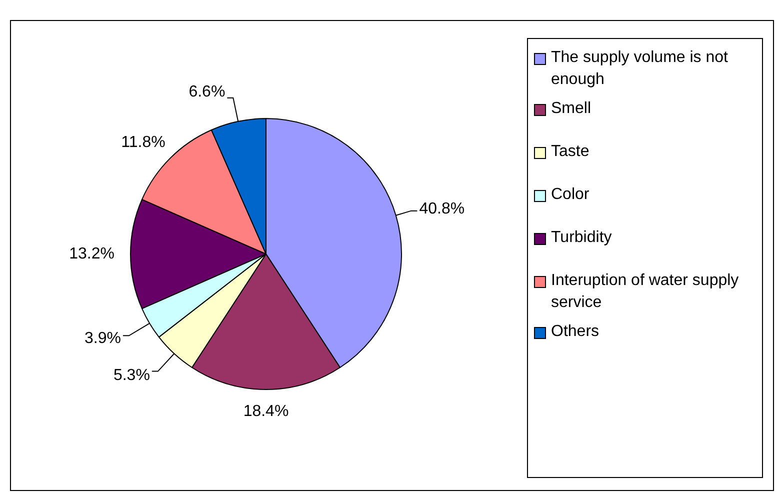  I want to click on legend-label: Others, so click(575, 332).